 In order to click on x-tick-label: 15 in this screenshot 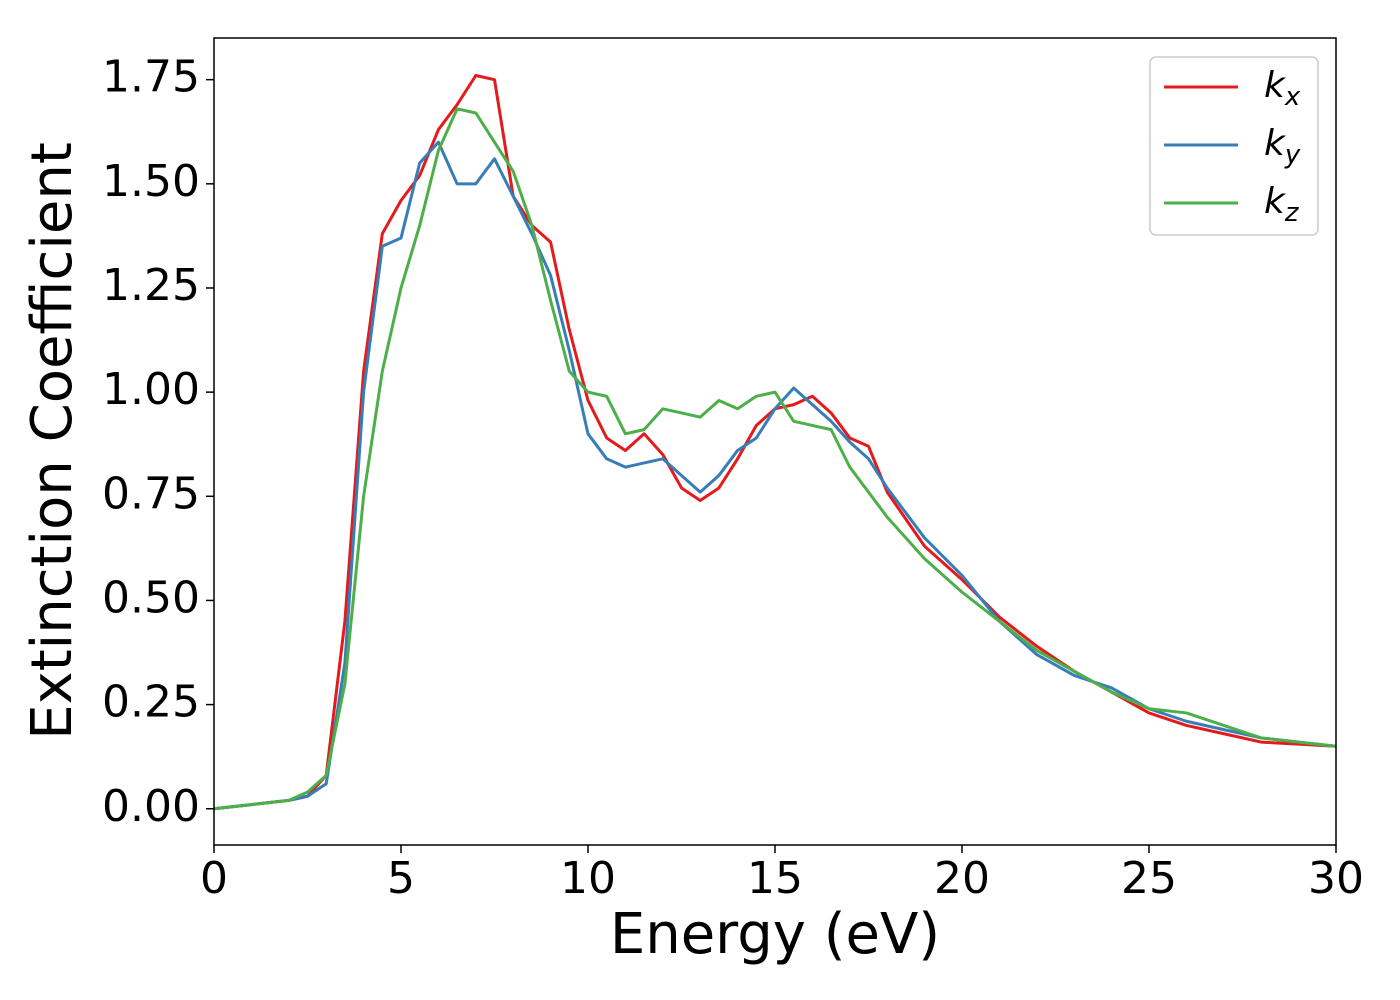, I will do `click(775, 878)`.